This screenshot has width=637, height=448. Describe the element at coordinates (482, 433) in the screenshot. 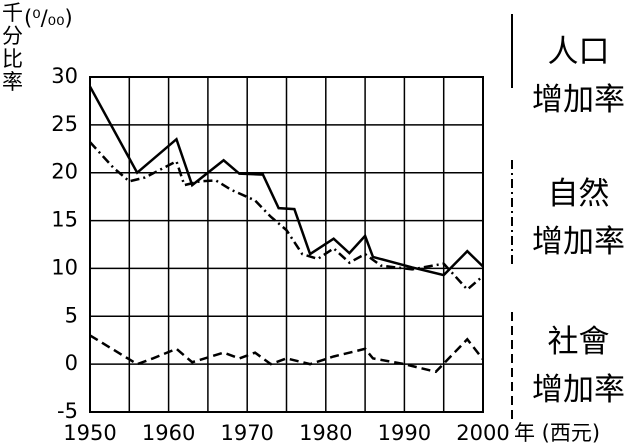

I see `x-tick-label: 2000` at that location.